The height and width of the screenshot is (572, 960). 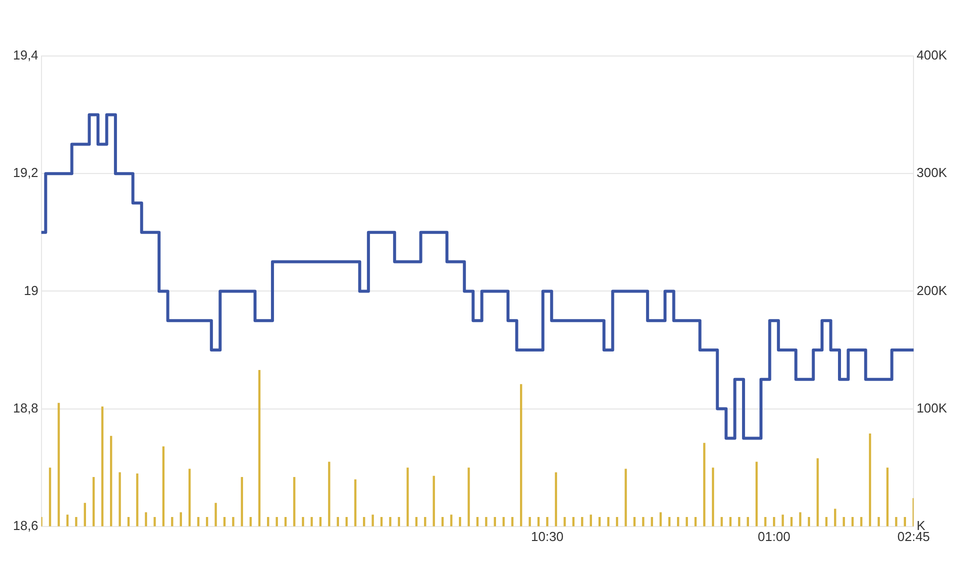 What do you see at coordinates (547, 536) in the screenshot?
I see `x-tick-label: 10:30` at bounding box center [547, 536].